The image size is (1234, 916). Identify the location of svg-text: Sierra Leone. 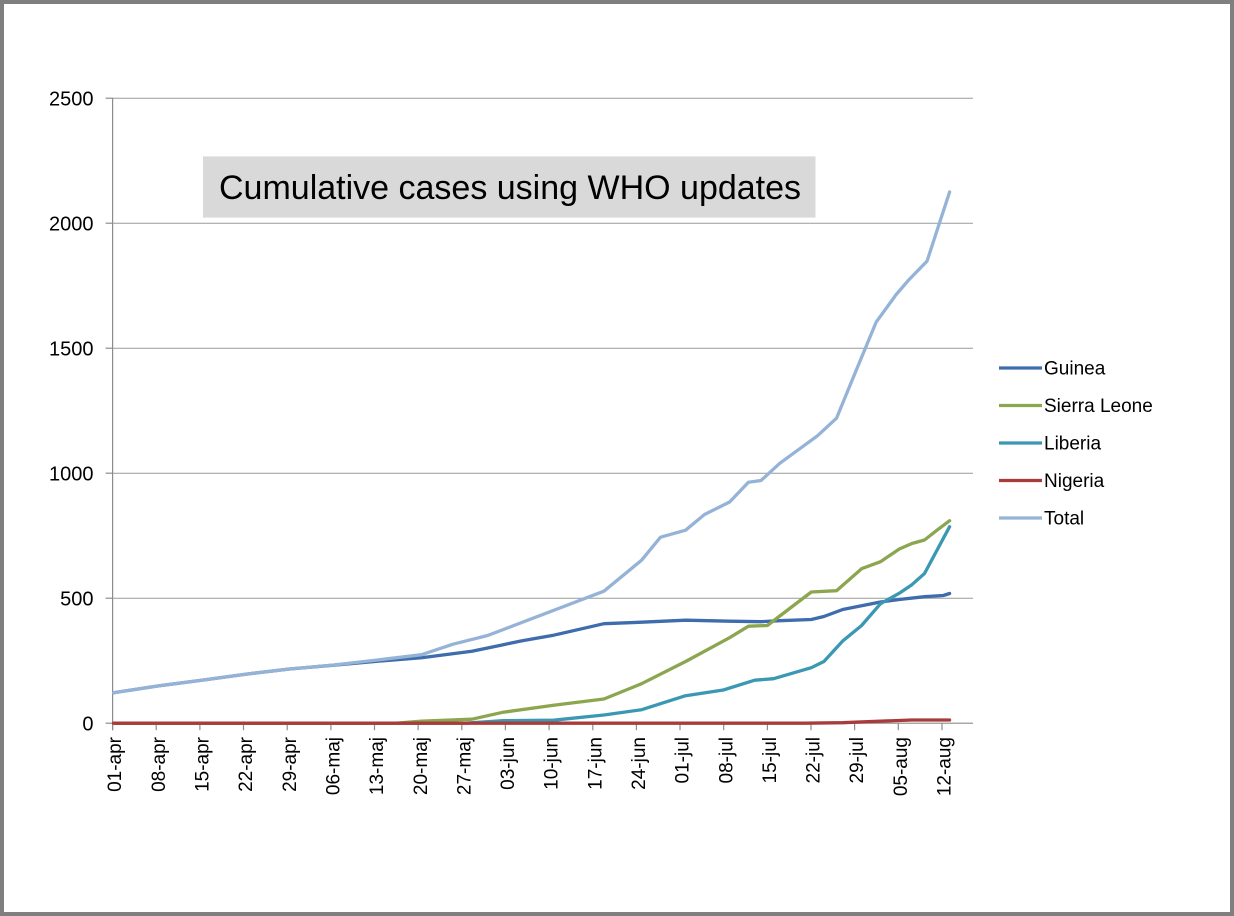
(1098, 406).